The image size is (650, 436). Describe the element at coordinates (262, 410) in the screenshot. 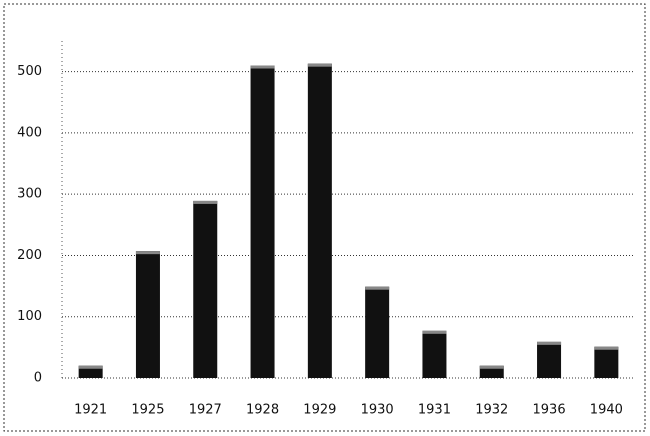

I see `x-tick-label: 1928` at that location.